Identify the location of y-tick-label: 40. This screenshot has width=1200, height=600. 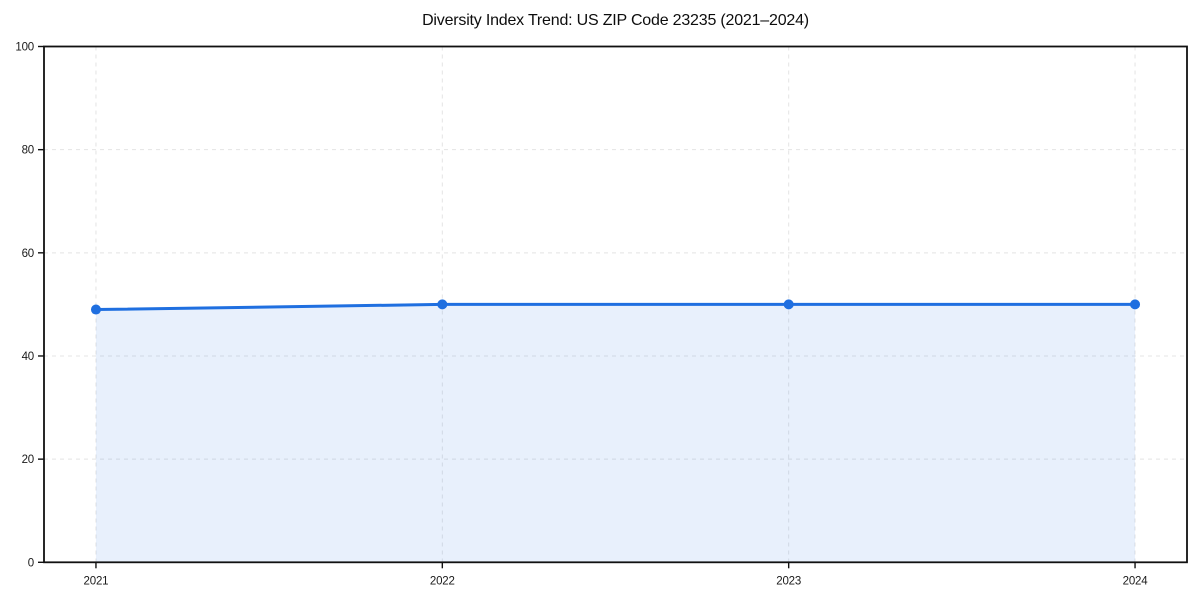
(28, 357).